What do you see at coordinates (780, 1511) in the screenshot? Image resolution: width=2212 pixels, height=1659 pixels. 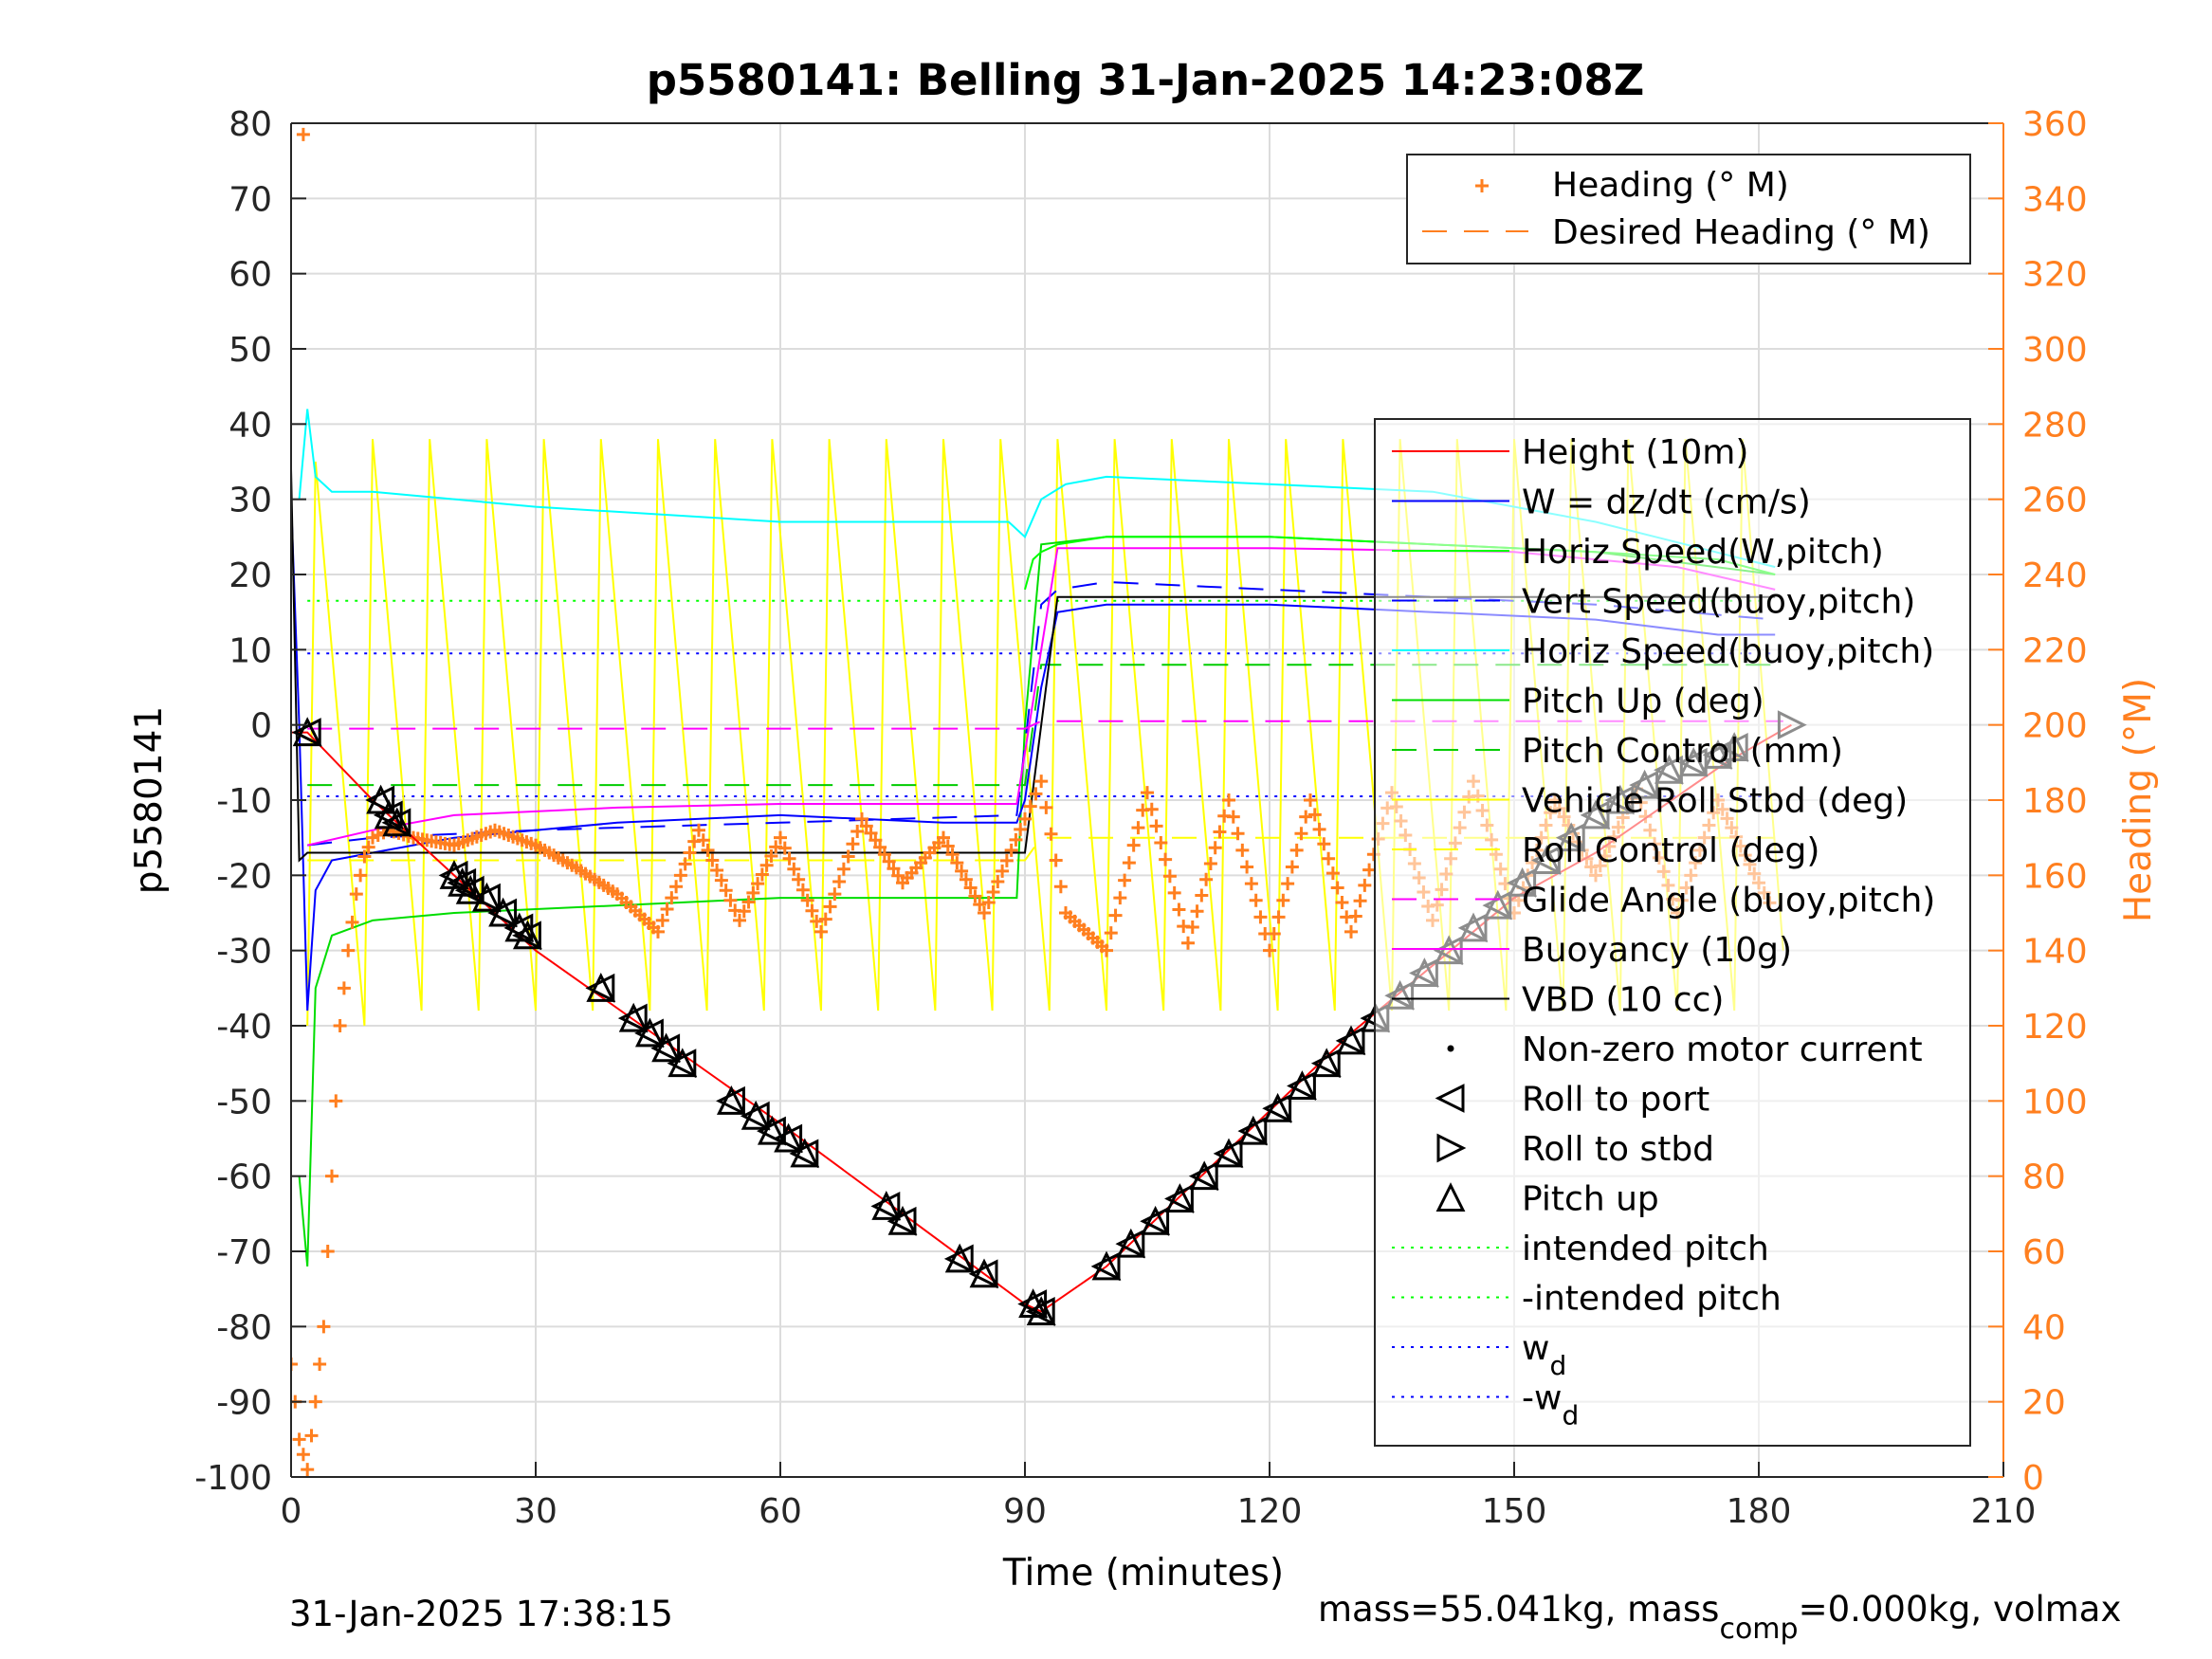 I see `x-tick-label: 60` at bounding box center [780, 1511].